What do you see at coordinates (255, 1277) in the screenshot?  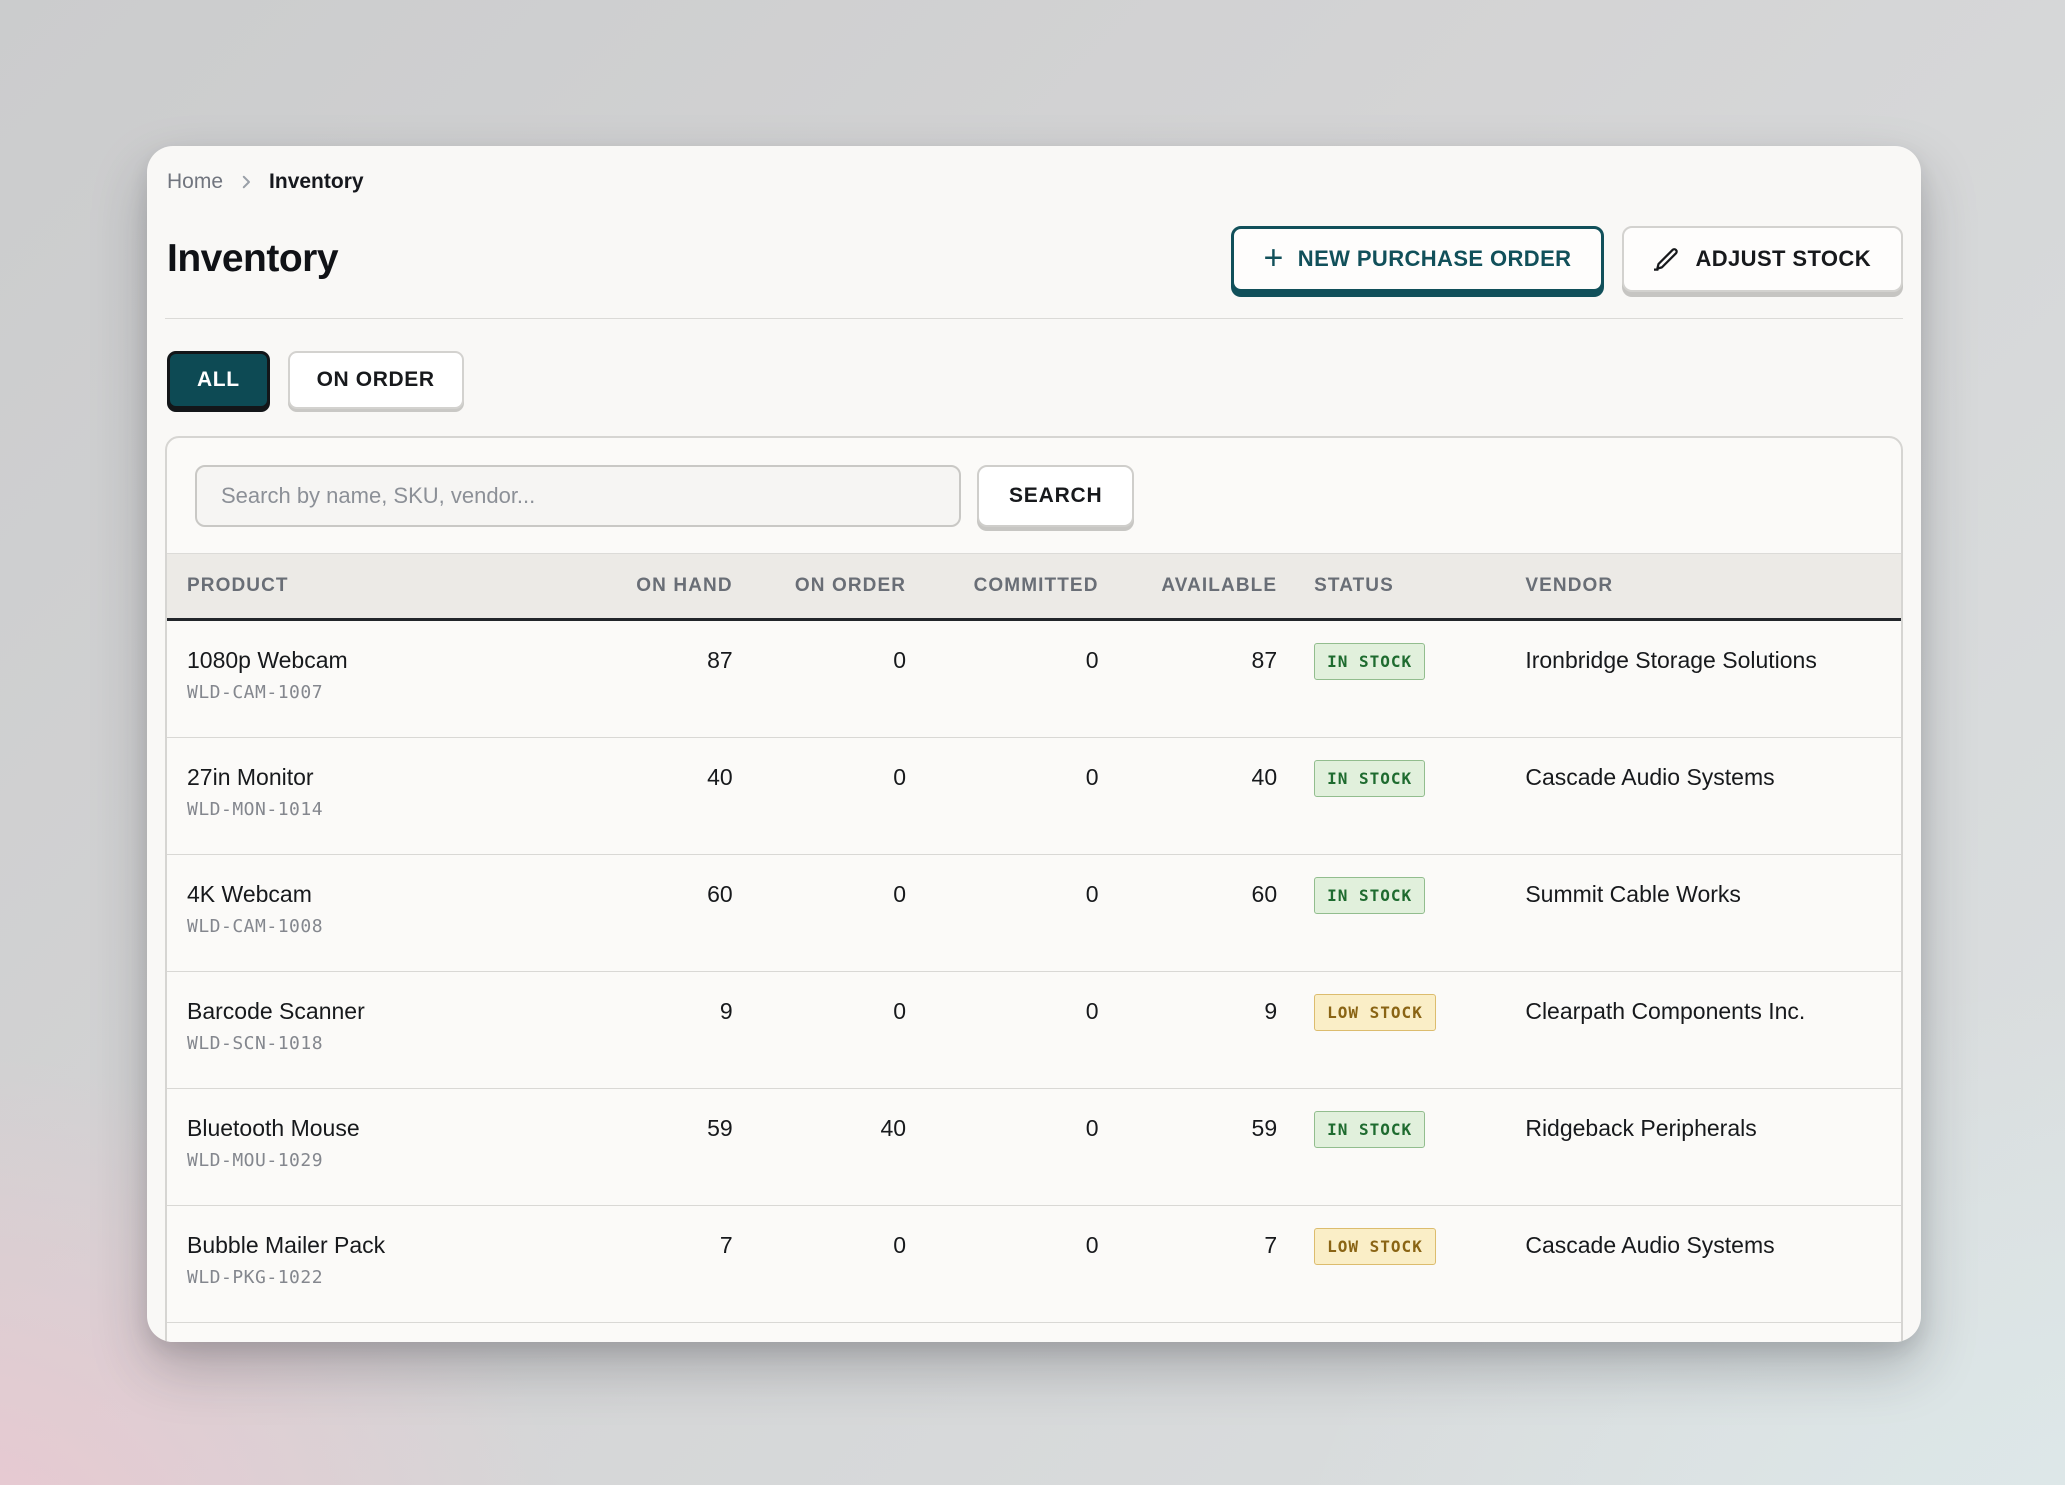 I see `product-sku: WLD-PKG-1022` at bounding box center [255, 1277].